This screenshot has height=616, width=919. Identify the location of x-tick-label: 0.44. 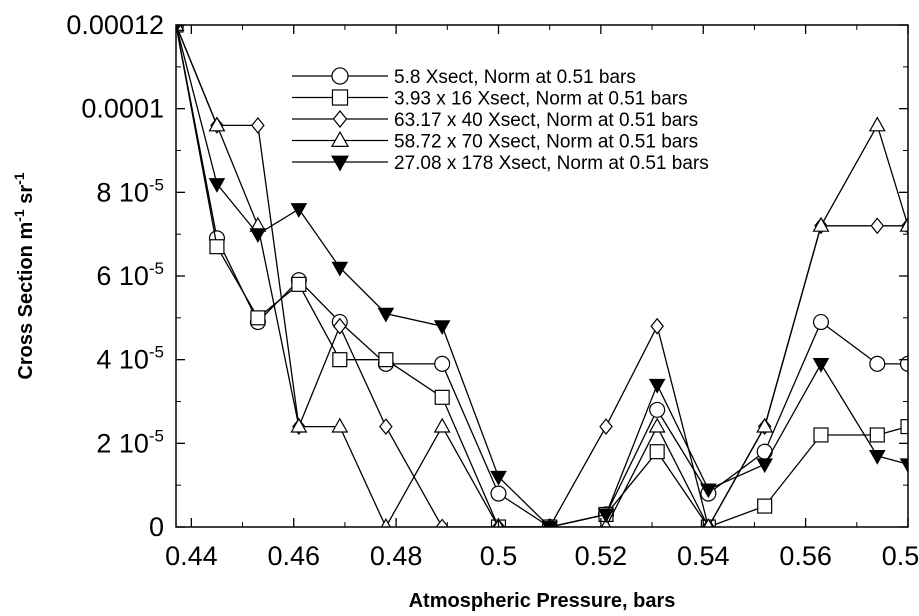
(191, 556).